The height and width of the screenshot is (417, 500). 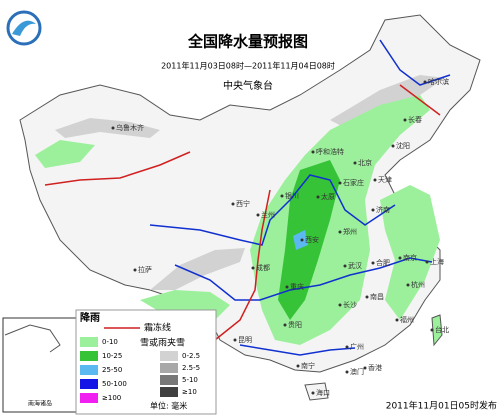 What do you see at coordinates (32, 338) in the screenshot?
I see `inset-coast` at bounding box center [32, 338].